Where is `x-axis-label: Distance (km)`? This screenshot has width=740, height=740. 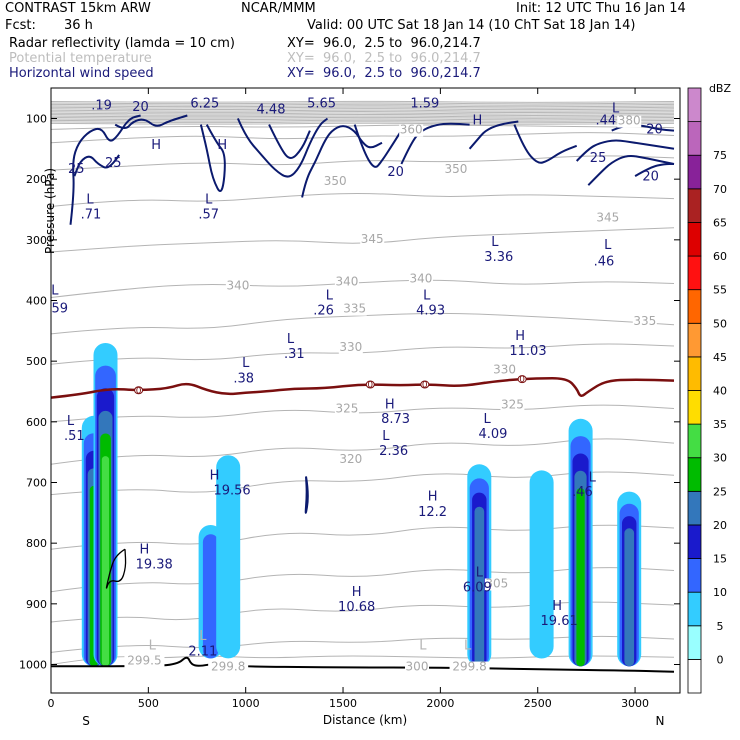
x-axis-label: Distance (km) is located at coordinates (365, 720).